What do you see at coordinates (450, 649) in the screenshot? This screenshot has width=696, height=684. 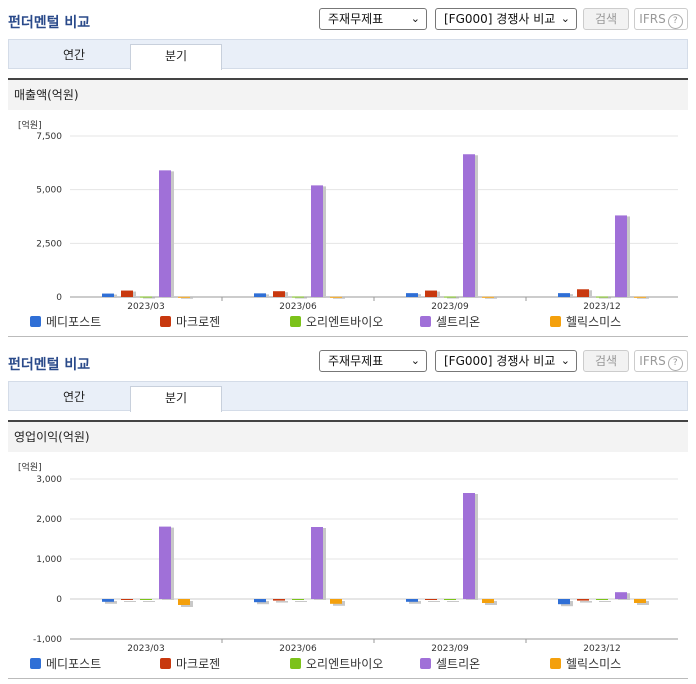 I see `x-tick-label: 2023/09` at bounding box center [450, 649].